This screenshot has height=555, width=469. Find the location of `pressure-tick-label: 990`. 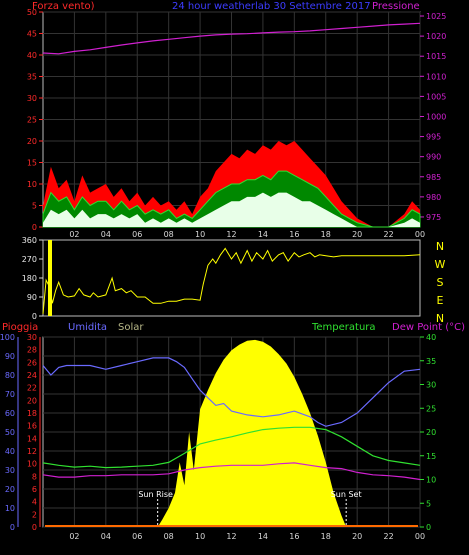

pressure-tick-label: 990 is located at coordinates (433, 157).